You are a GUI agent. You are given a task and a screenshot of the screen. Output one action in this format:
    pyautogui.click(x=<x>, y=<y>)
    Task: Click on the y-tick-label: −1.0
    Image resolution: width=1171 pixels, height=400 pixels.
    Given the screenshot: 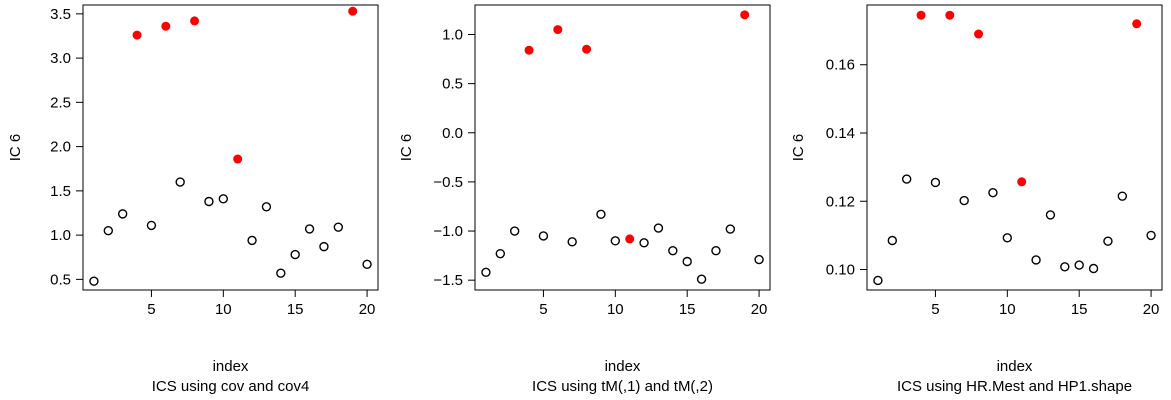 What is the action you would take?
    pyautogui.click(x=448, y=231)
    